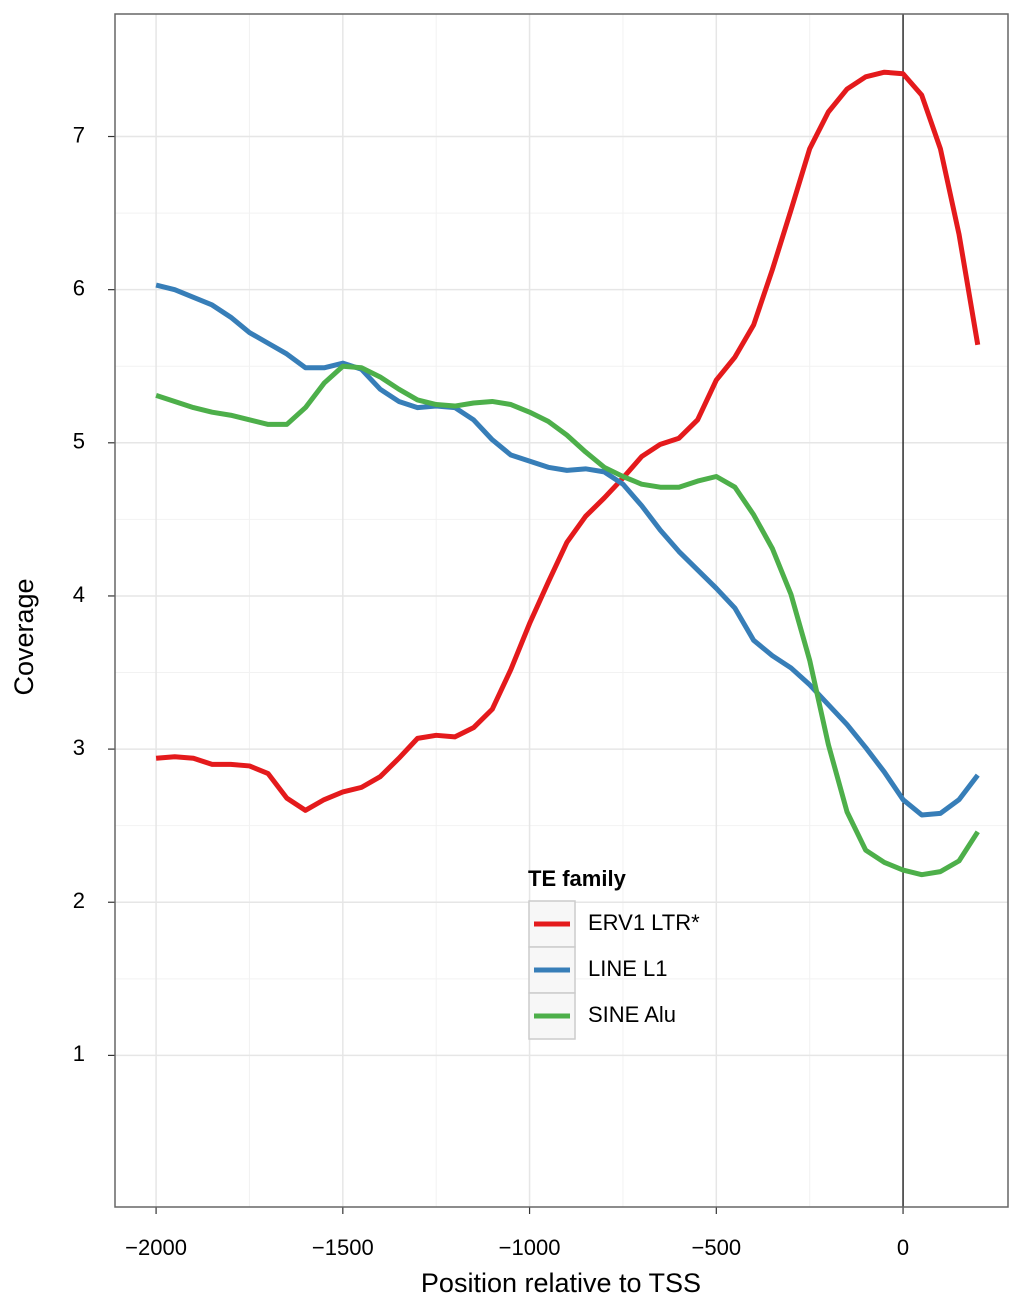 The width and height of the screenshot is (1010, 1299). I want to click on y-tick-label: 1, so click(79, 1053).